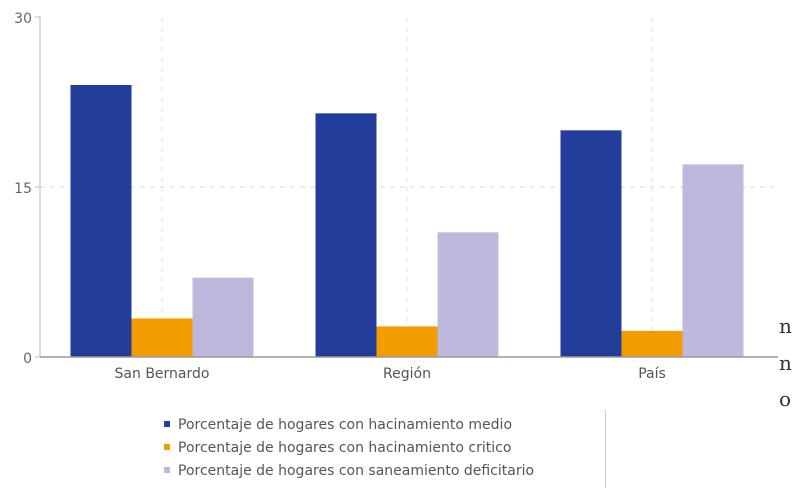  Describe the element at coordinates (23, 19) in the screenshot. I see `y-tick-label-30: 30` at that location.